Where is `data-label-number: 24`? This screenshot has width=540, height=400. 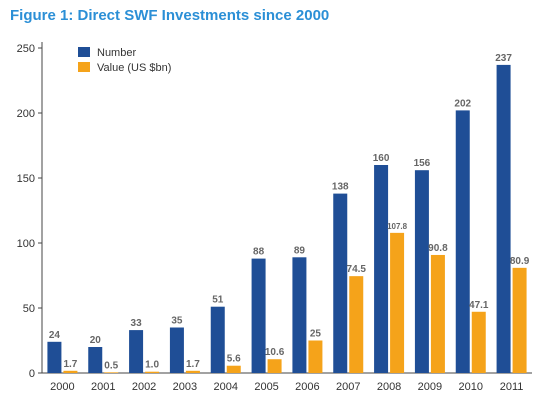 data-label-number: 24 is located at coordinates (55, 335).